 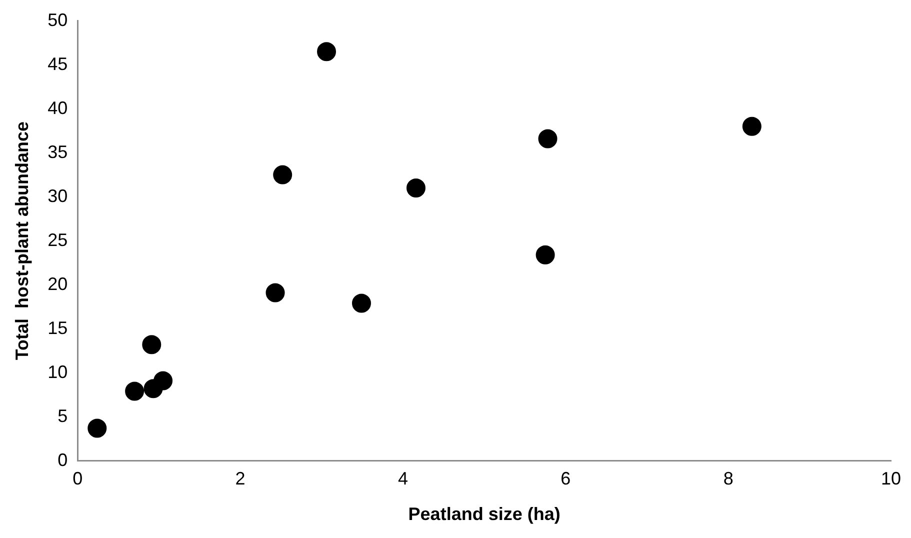 I want to click on y-axis-title: Total host-plant abundance, so click(x=22, y=240).